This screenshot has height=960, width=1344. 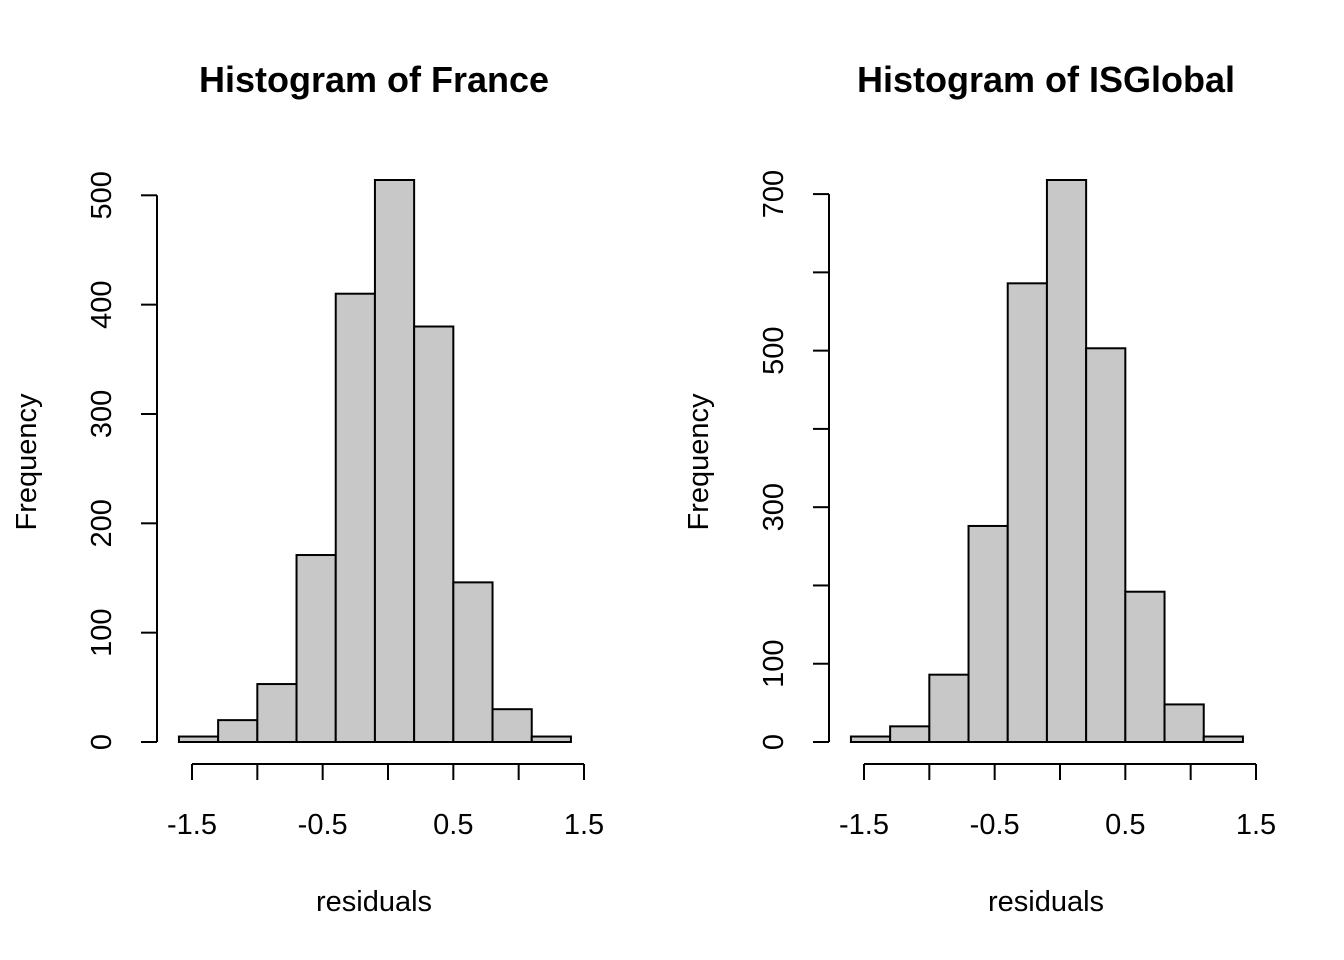 I want to click on chart-title: Histogram of France, so click(x=374, y=79).